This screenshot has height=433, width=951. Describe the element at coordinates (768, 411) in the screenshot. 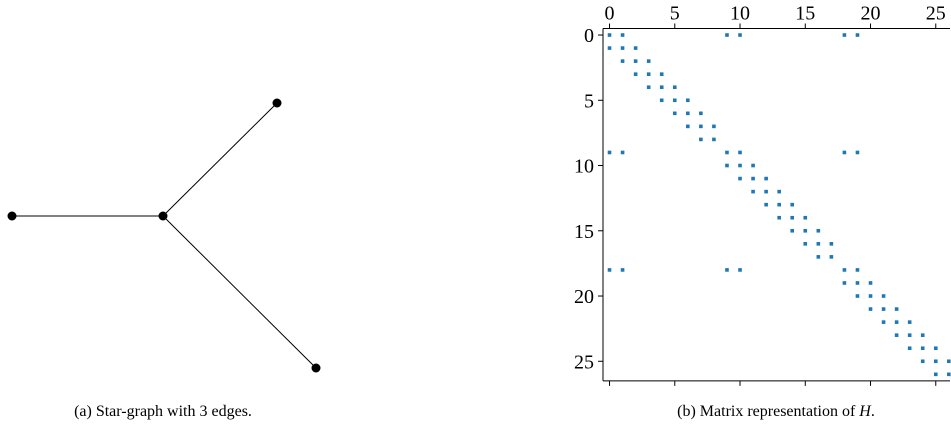

I see `caption-text: (b) Matrix representation of` at that location.